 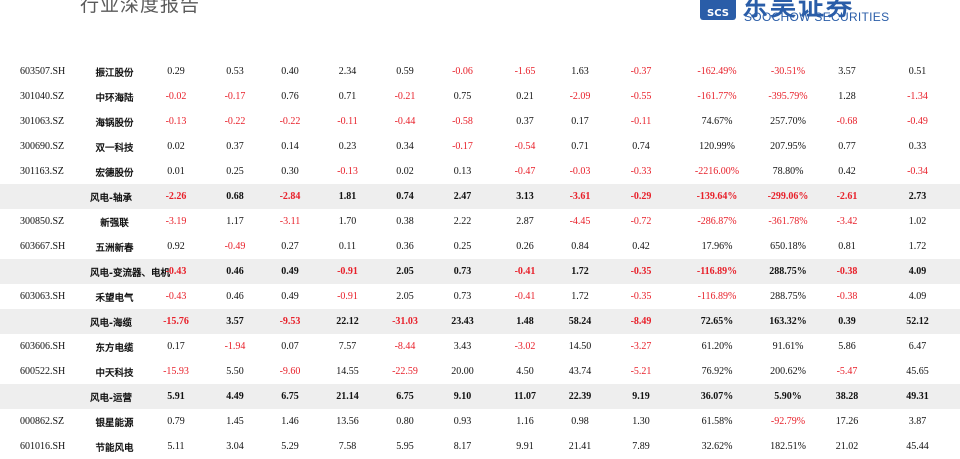 What do you see at coordinates (917, 96) in the screenshot?
I see `value-cell: -1.34` at bounding box center [917, 96].